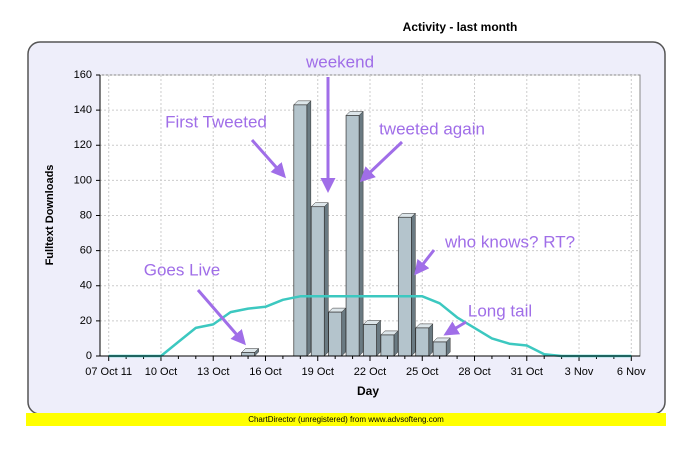  What do you see at coordinates (368, 391) in the screenshot?
I see `x-axis-label: Day` at bounding box center [368, 391].